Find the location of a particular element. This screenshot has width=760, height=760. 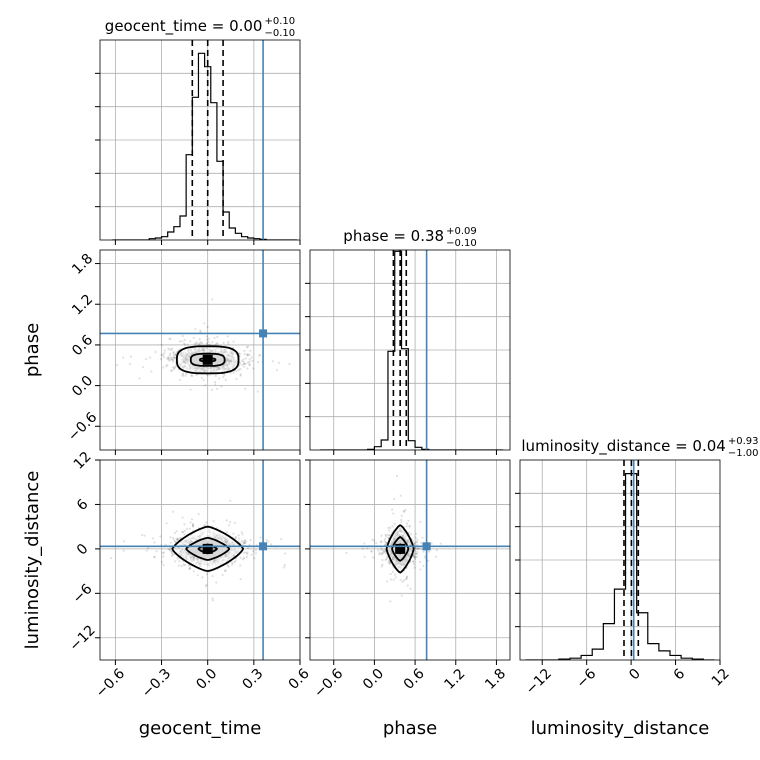

truth-marker is located at coordinates (263, 546).